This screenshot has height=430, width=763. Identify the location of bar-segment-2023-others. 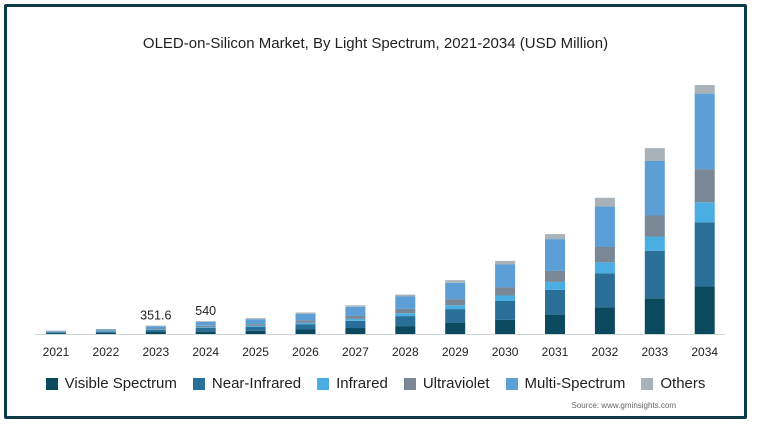
(155, 326).